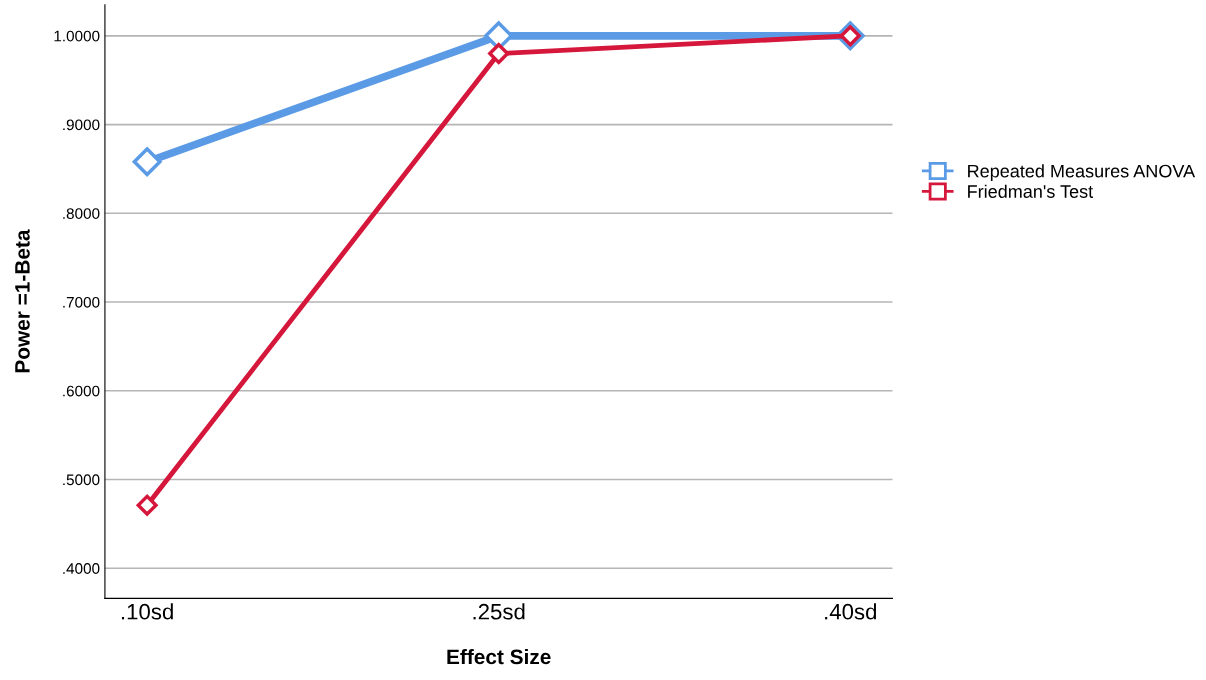 The height and width of the screenshot is (680, 1206). Describe the element at coordinates (850, 611) in the screenshot. I see `x-tick-label: .40sd` at that location.